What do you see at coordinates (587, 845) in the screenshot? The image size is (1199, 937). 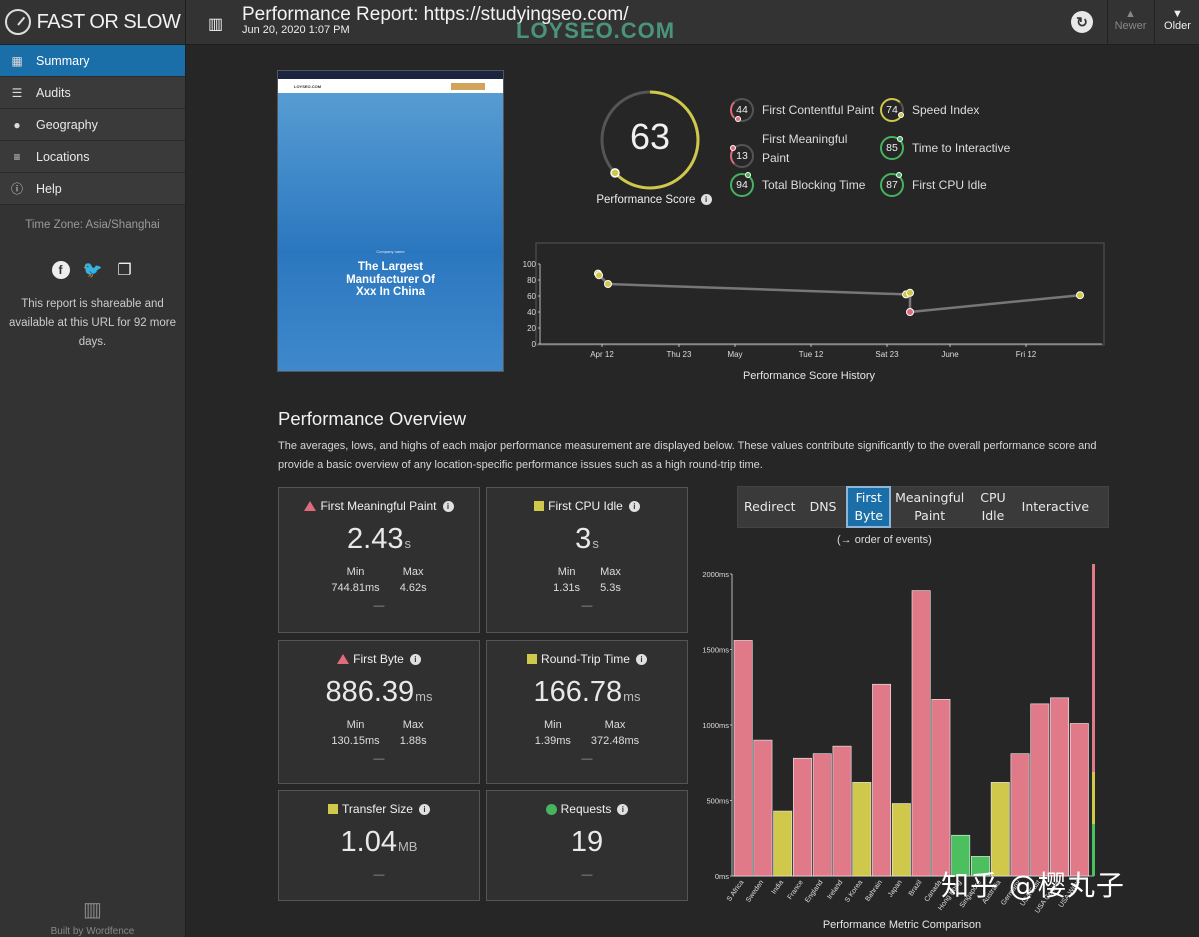 I see `card-requests: Requests i 19 —` at bounding box center [587, 845].